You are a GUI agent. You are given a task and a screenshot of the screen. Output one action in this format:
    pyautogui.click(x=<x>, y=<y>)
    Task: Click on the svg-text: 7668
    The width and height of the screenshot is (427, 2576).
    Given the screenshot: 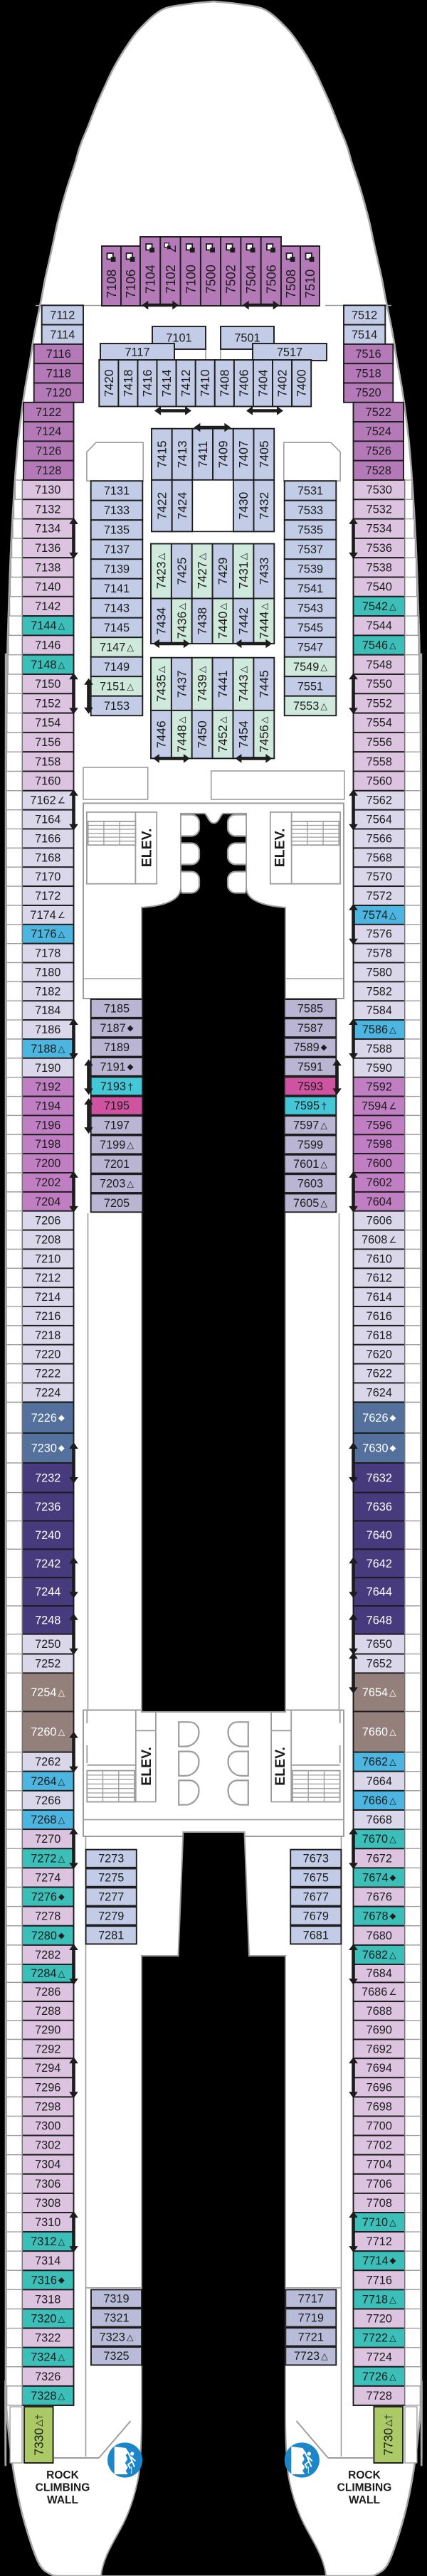 What is the action you would take?
    pyautogui.click(x=379, y=1820)
    